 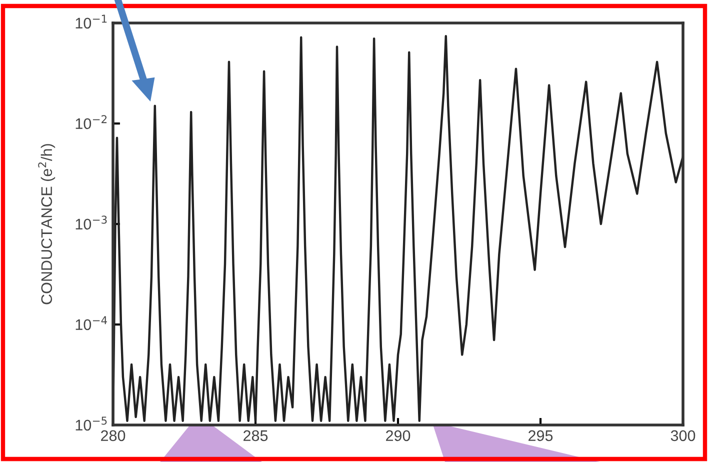 What do you see at coordinates (91, 21) in the screenshot?
I see `y-tick-label: 10$^{−1}$` at bounding box center [91, 21].